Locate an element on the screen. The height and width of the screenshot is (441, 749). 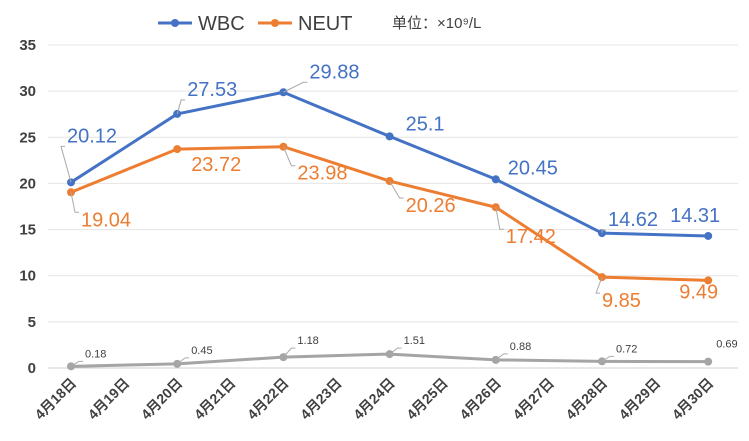
legend: WBC NEUT 单位：×10⁹/L is located at coordinates (319, 24).